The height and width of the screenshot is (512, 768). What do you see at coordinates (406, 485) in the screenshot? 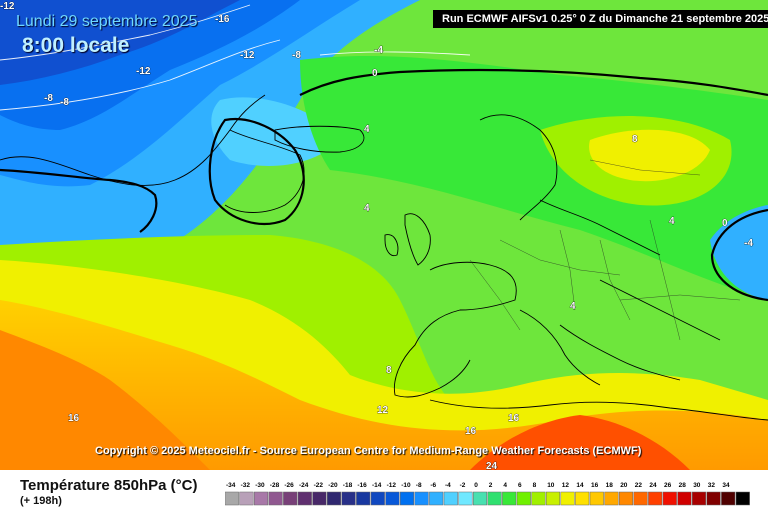
I see `scale-tick-label: -10` at bounding box center [406, 485].